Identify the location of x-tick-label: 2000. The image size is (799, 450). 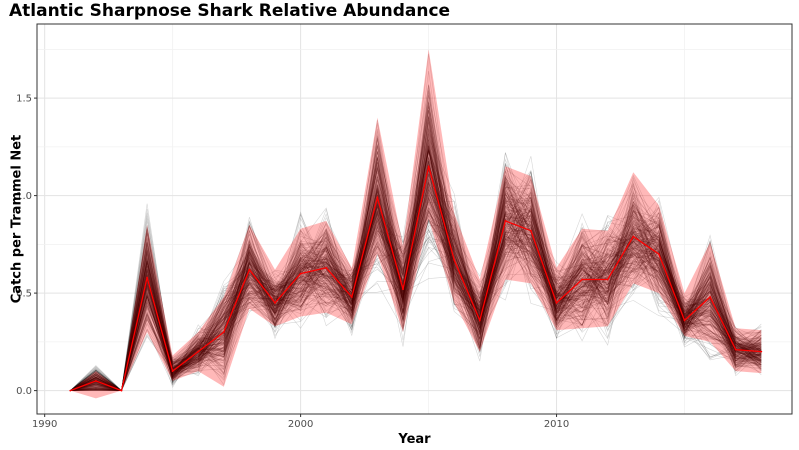
(300, 424).